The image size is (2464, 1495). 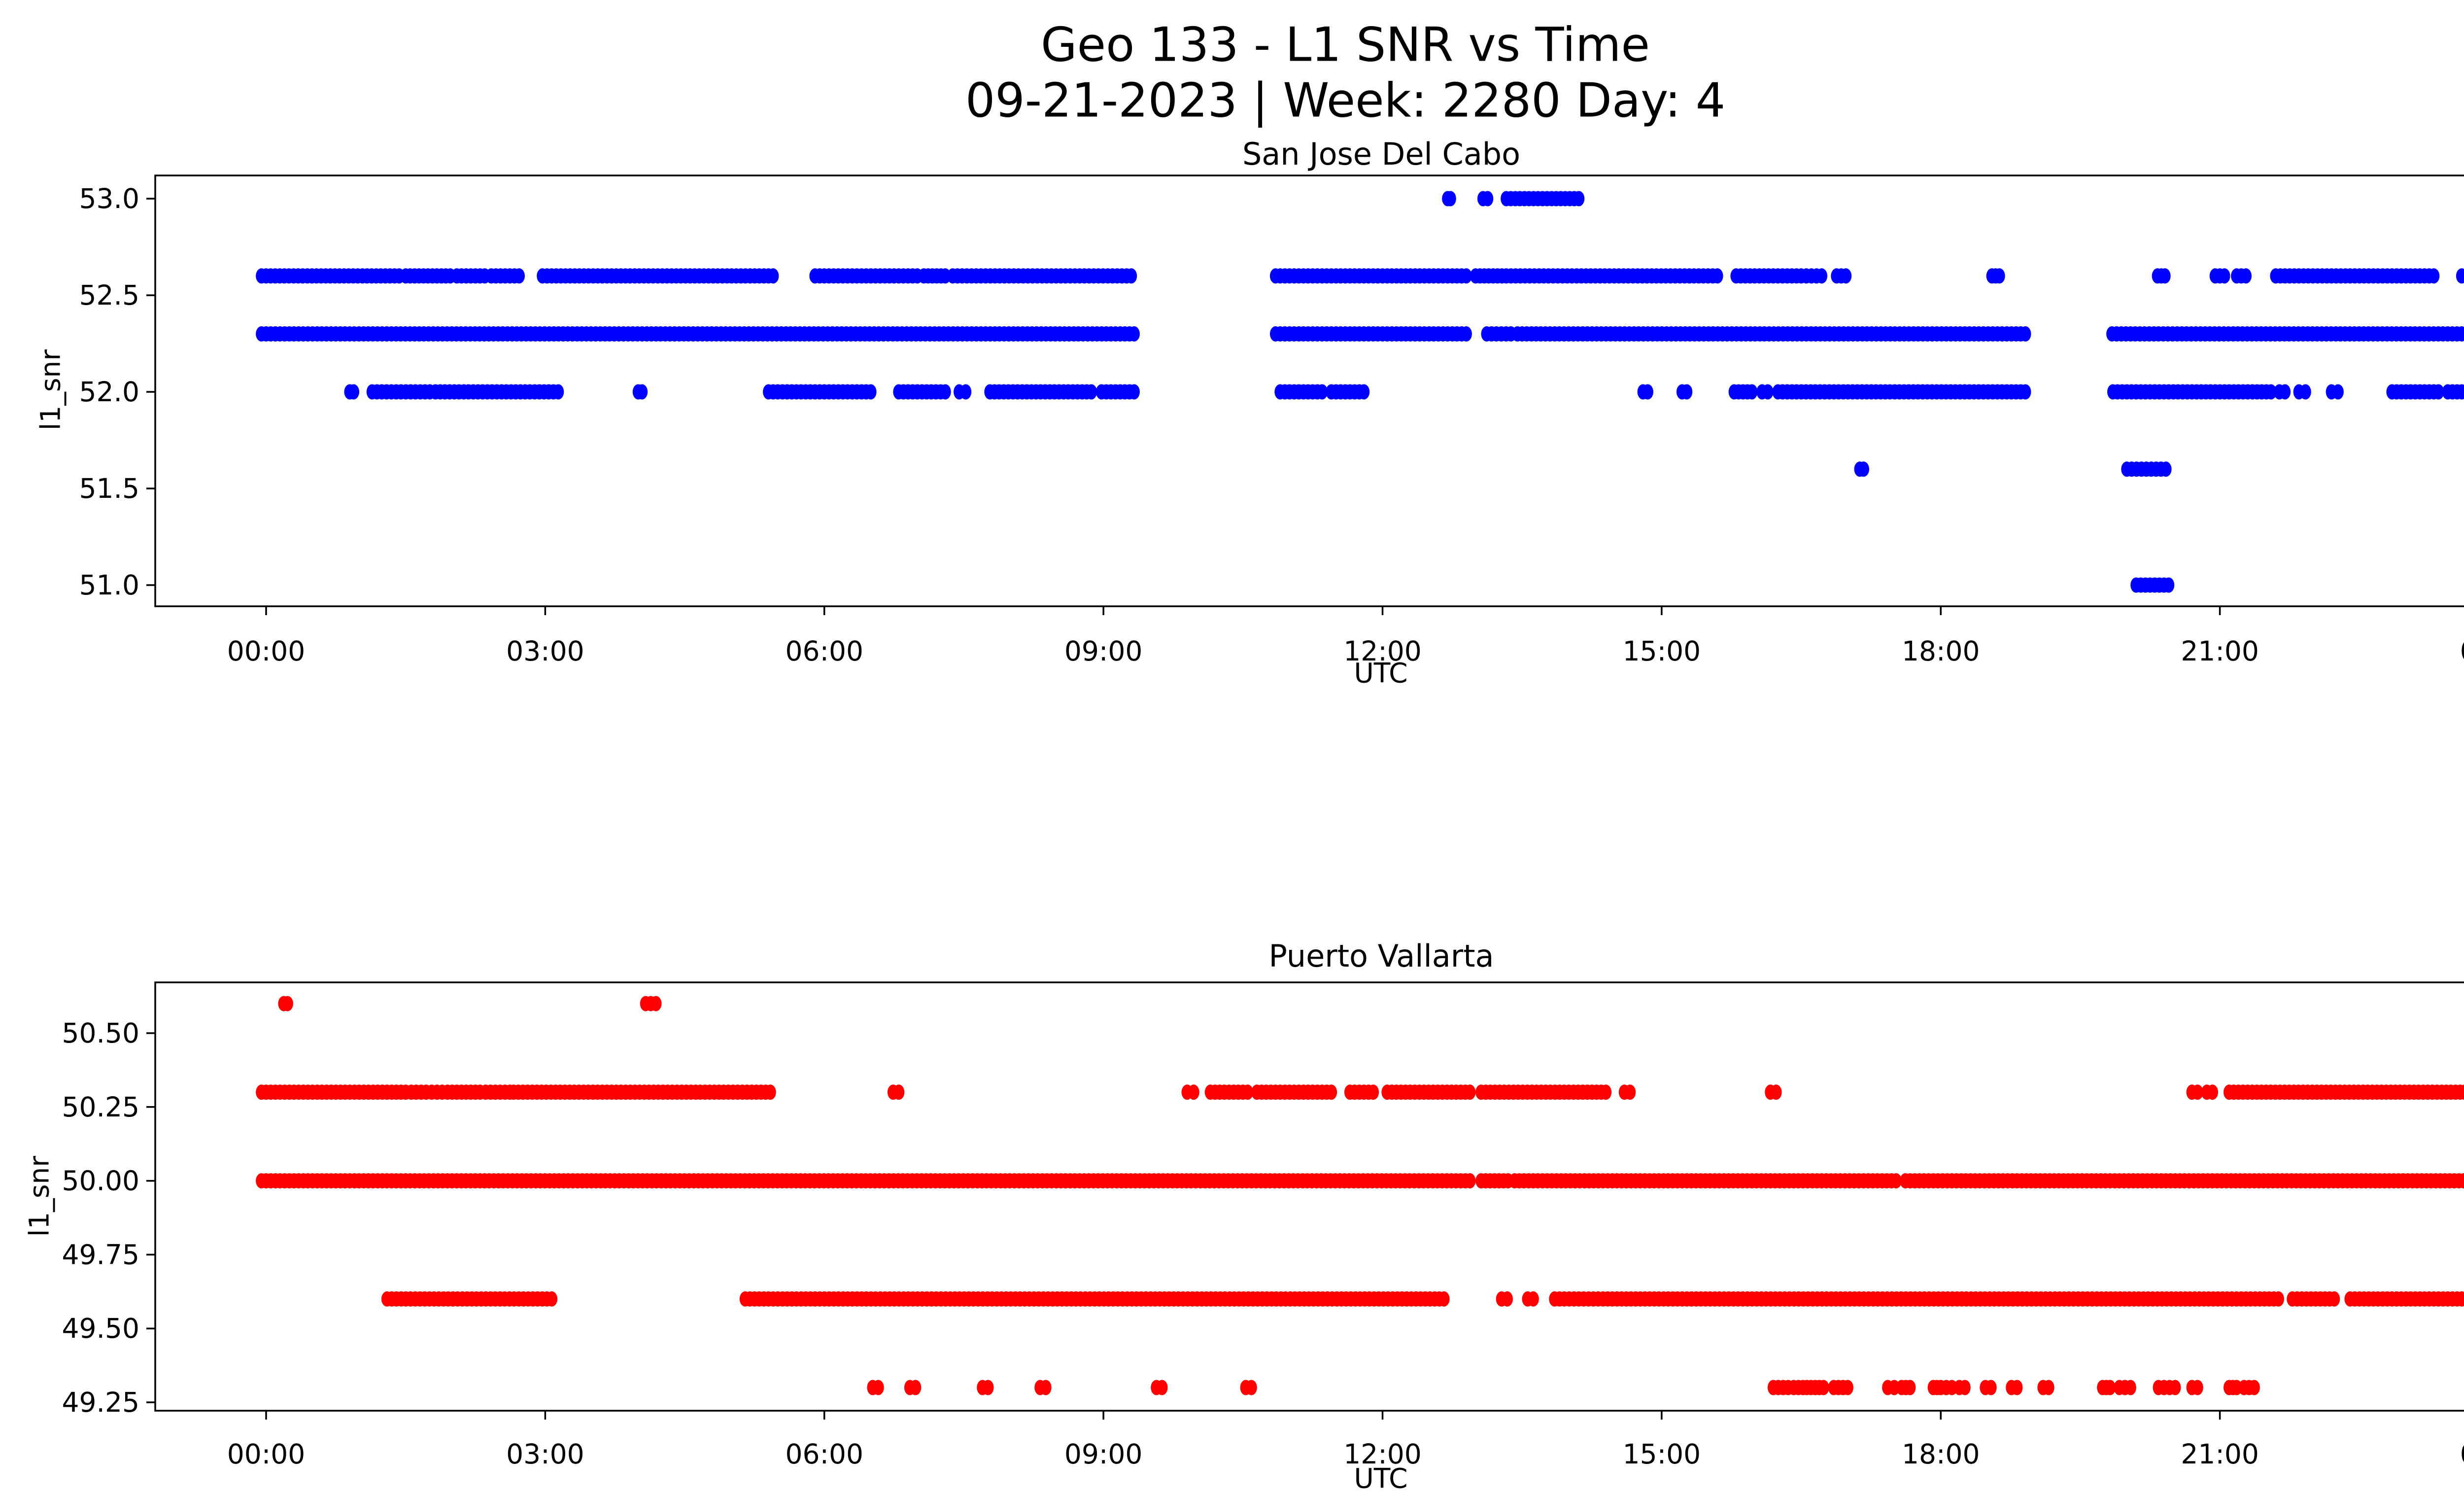 I want to click on scatter-level-50.3, so click(x=1360, y=1092).